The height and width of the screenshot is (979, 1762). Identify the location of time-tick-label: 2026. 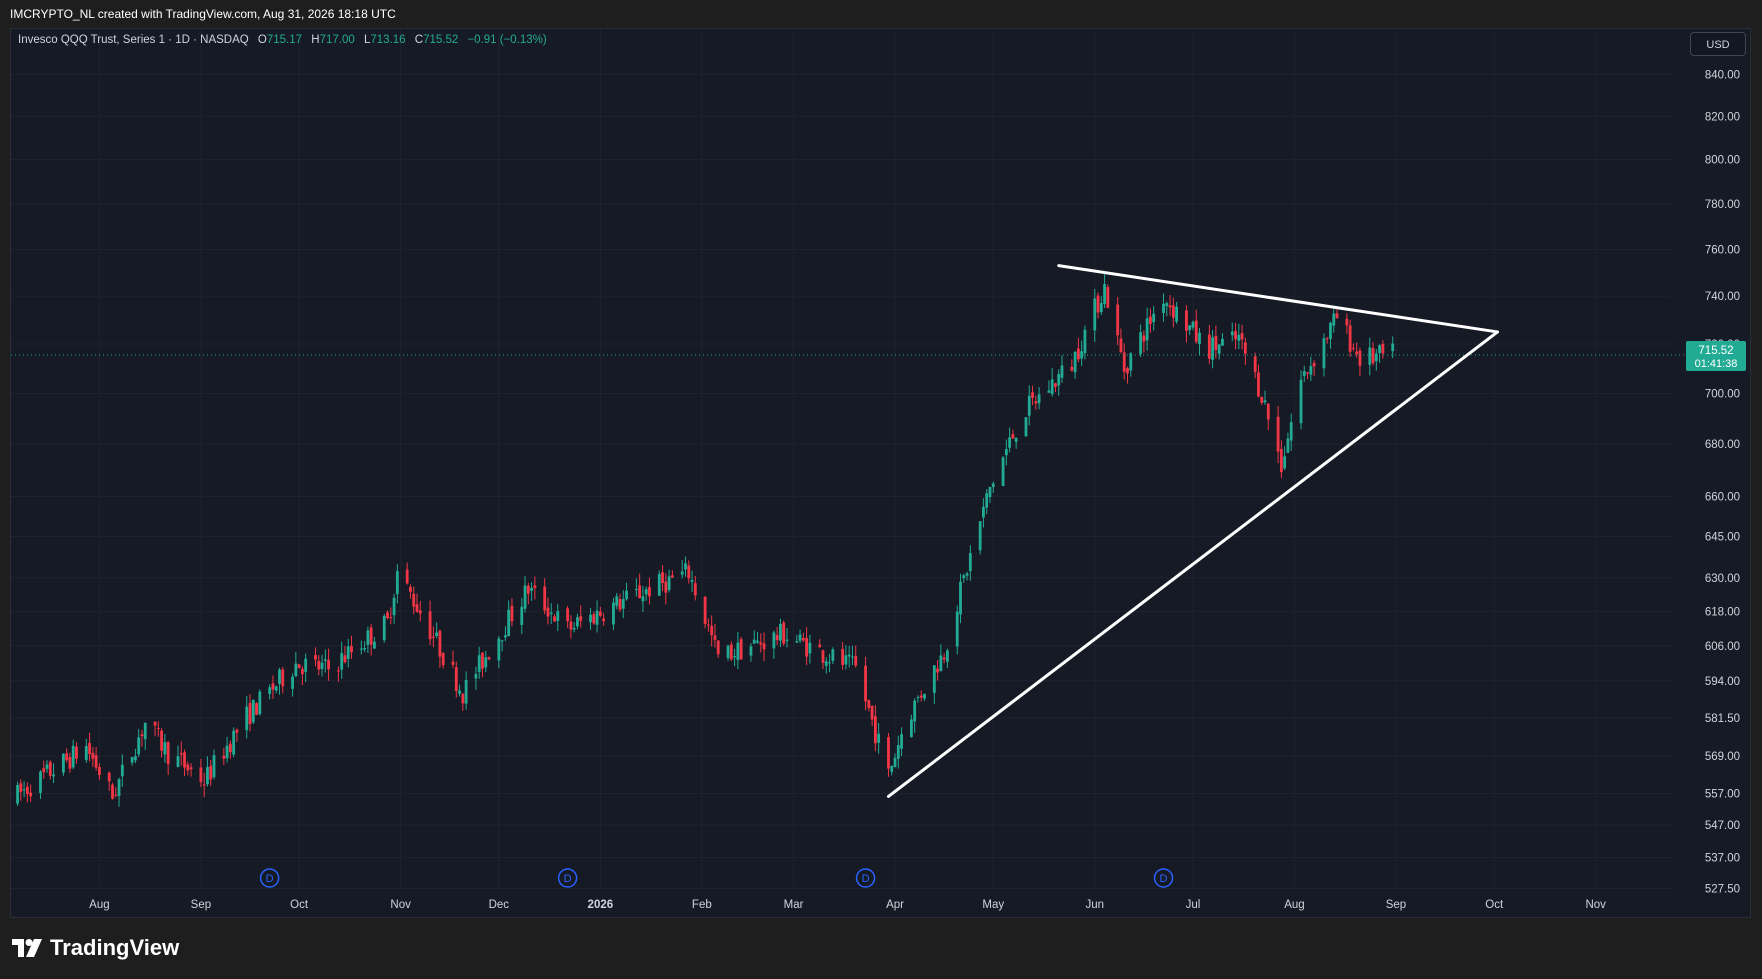
(601, 905).